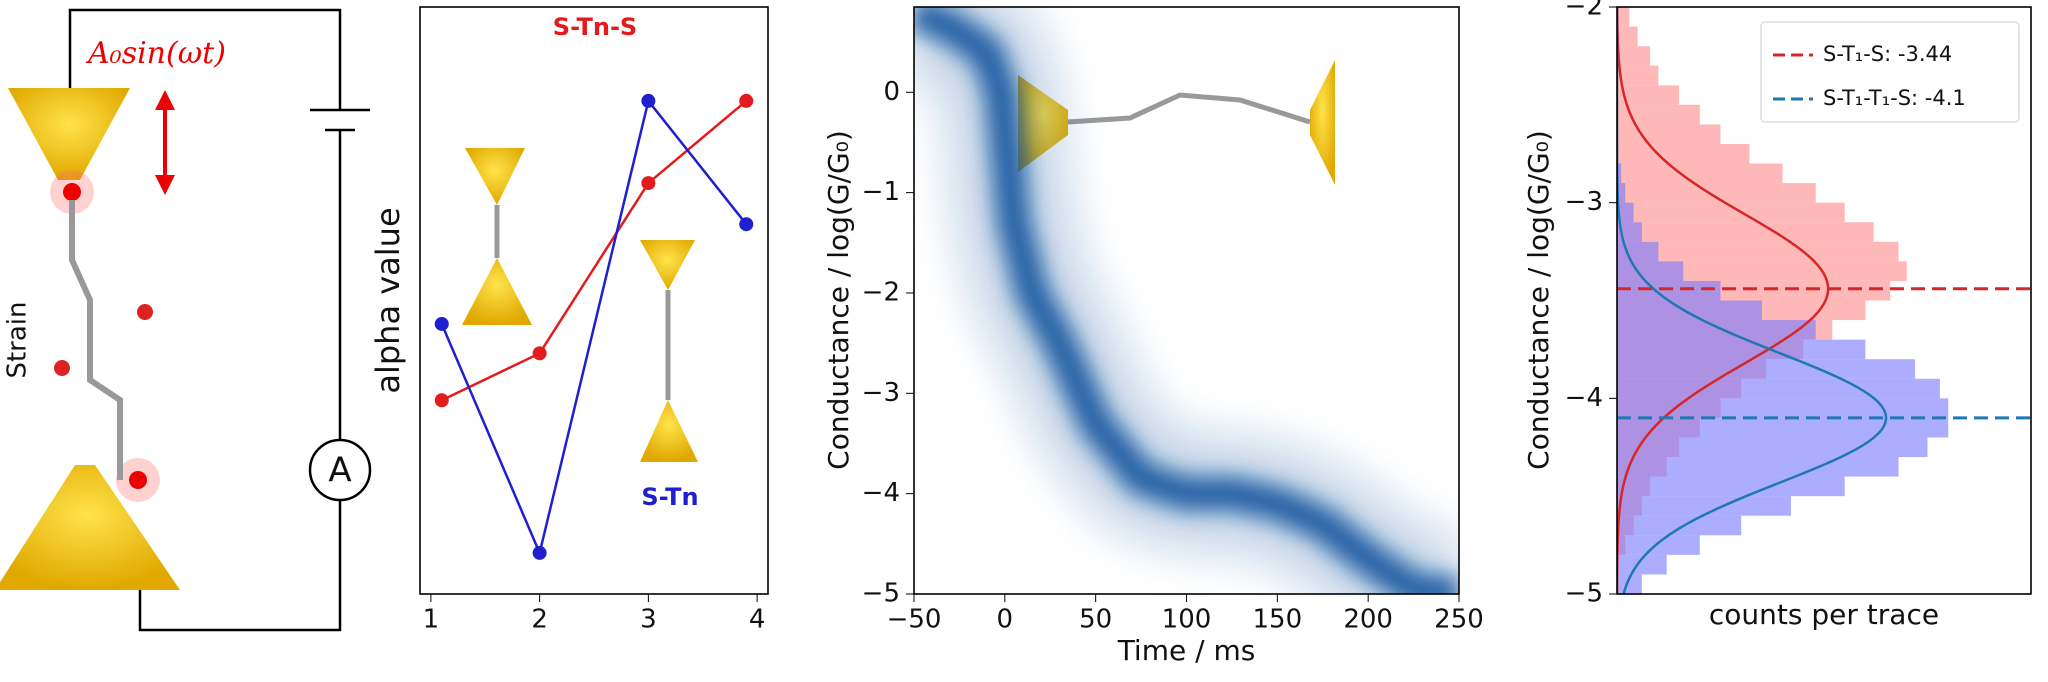 This screenshot has height=682, width=2048. Describe the element at coordinates (388, 300) in the screenshot. I see `y-axis-label: alpha value` at that location.